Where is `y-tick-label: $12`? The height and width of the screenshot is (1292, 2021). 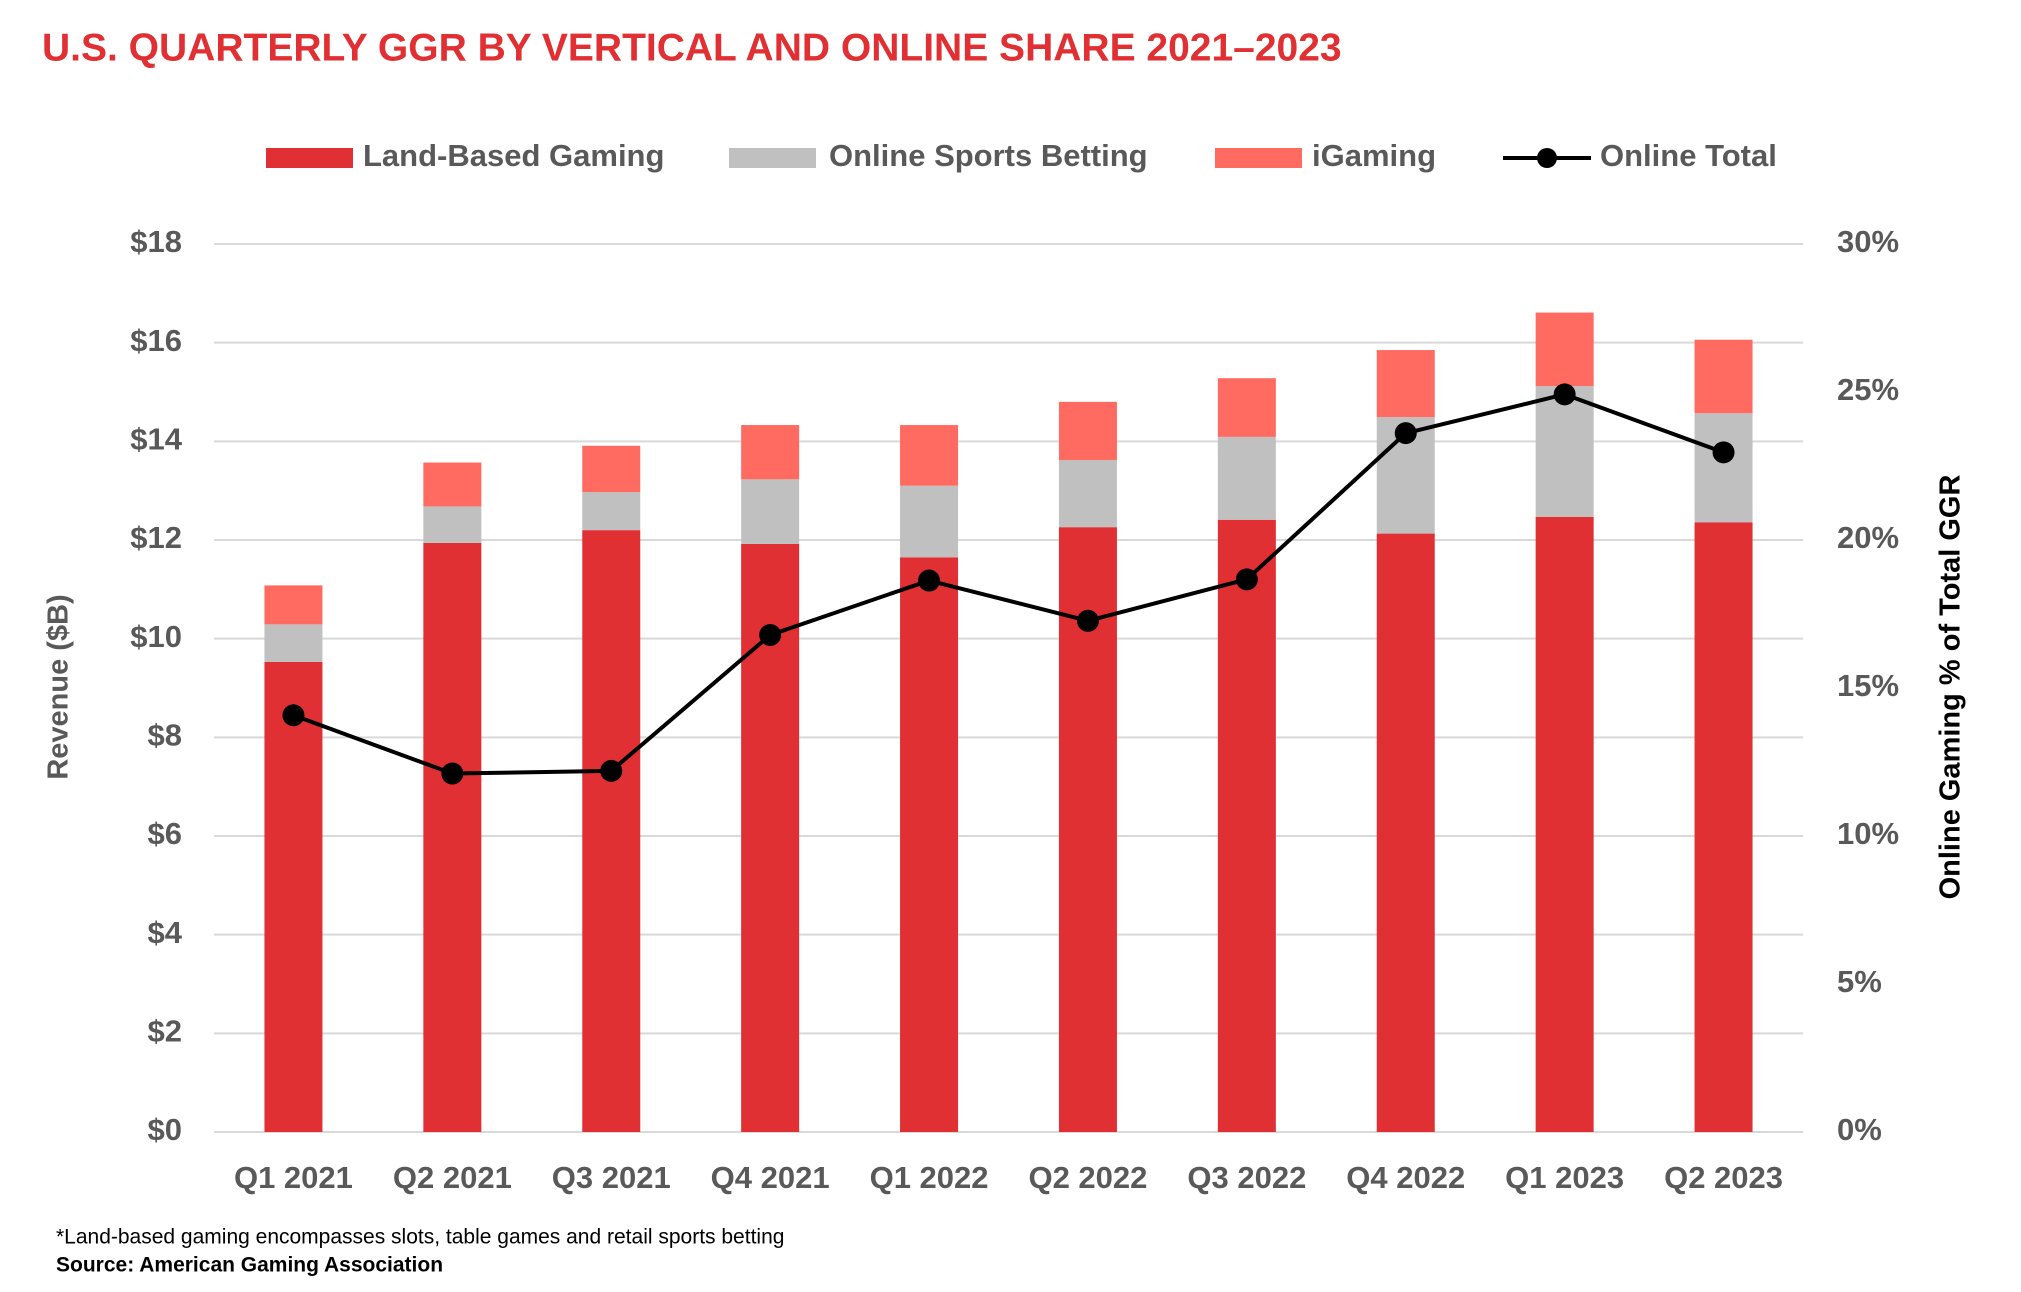
y-tick-label: $12 is located at coordinates (156, 537).